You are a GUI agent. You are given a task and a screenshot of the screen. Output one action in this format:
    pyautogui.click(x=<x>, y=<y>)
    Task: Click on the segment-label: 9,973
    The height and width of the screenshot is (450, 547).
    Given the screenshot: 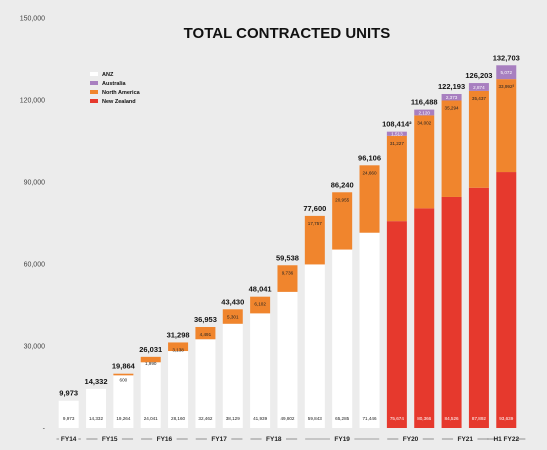 What is the action you would take?
    pyautogui.click(x=69, y=418)
    